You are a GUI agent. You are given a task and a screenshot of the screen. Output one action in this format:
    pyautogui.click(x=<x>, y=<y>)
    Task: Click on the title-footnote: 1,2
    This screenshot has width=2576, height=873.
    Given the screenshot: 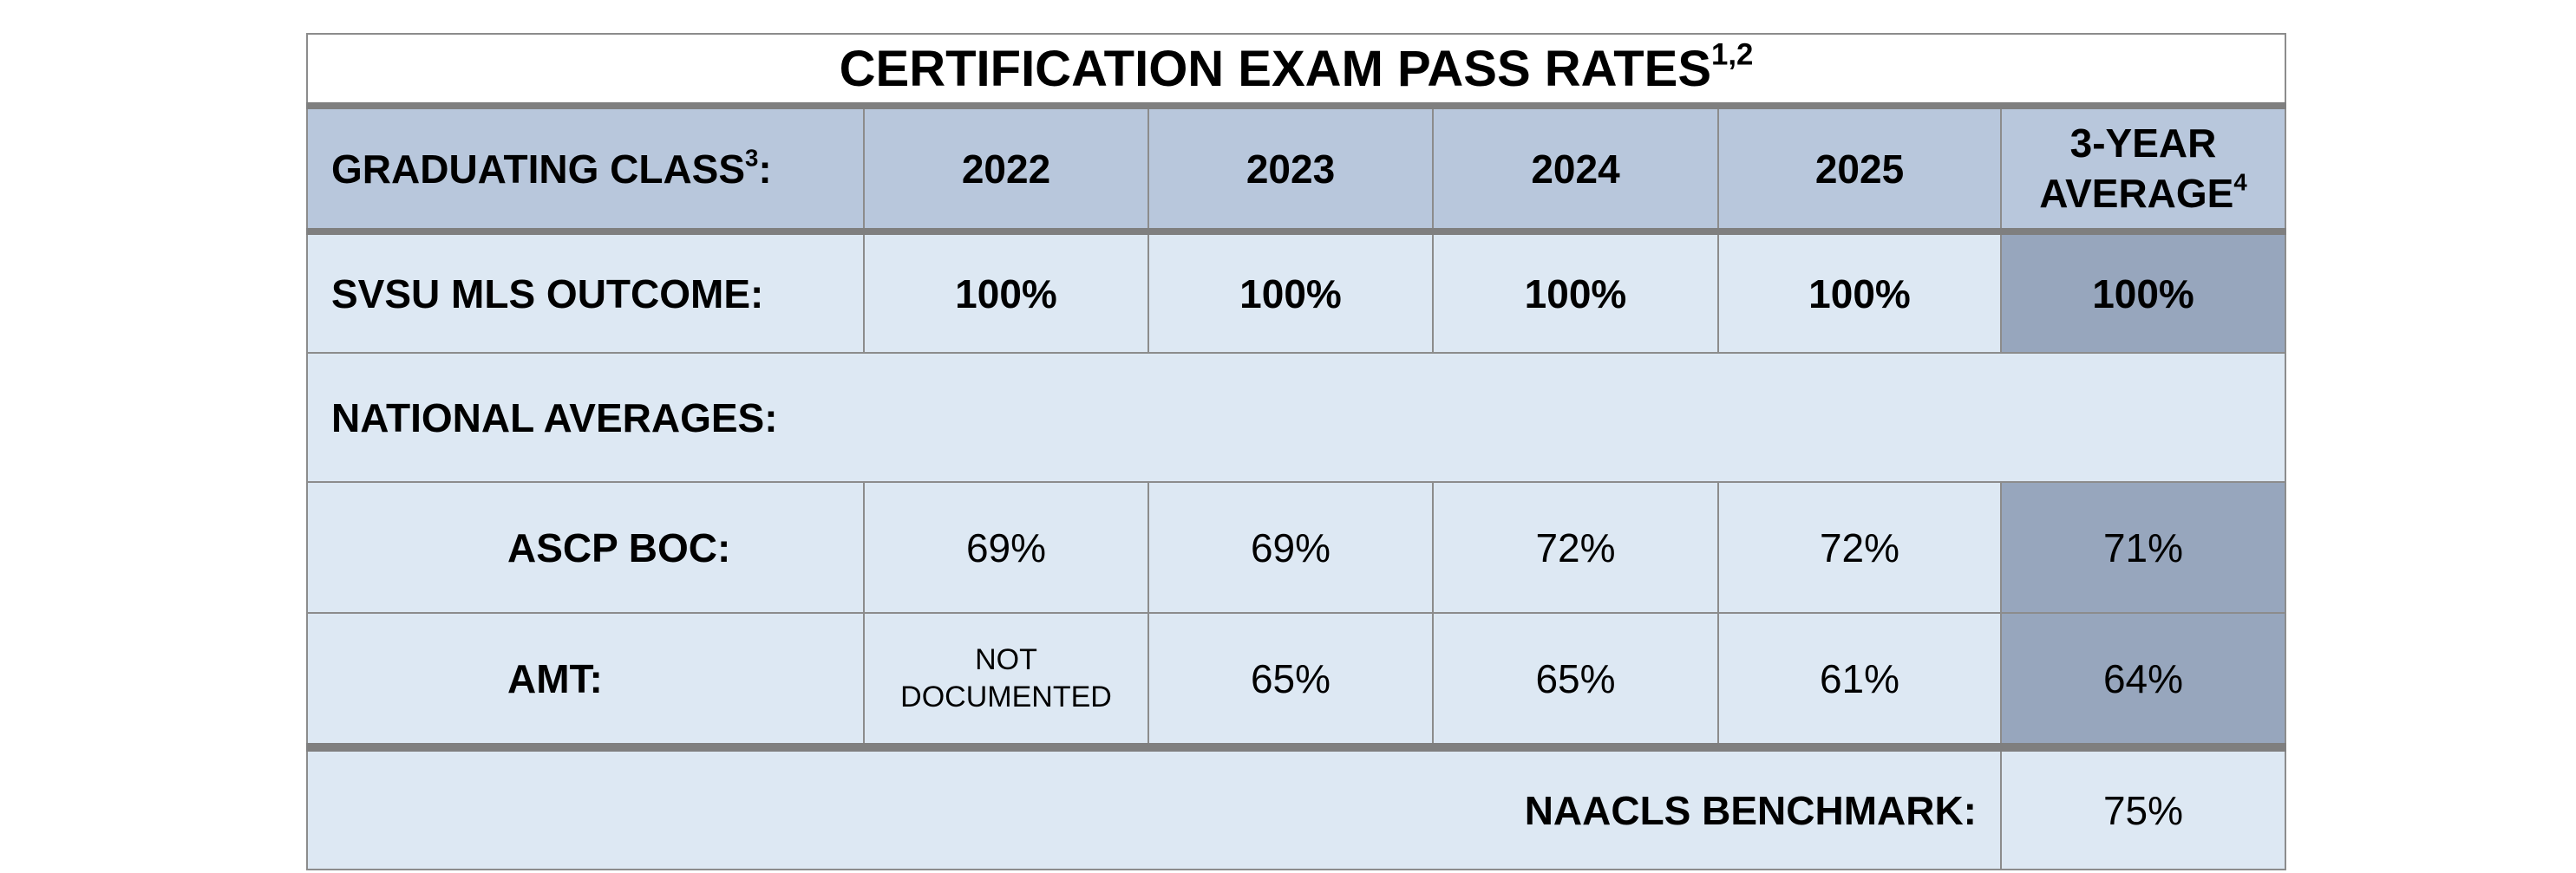 What is the action you would take?
    pyautogui.click(x=1732, y=54)
    